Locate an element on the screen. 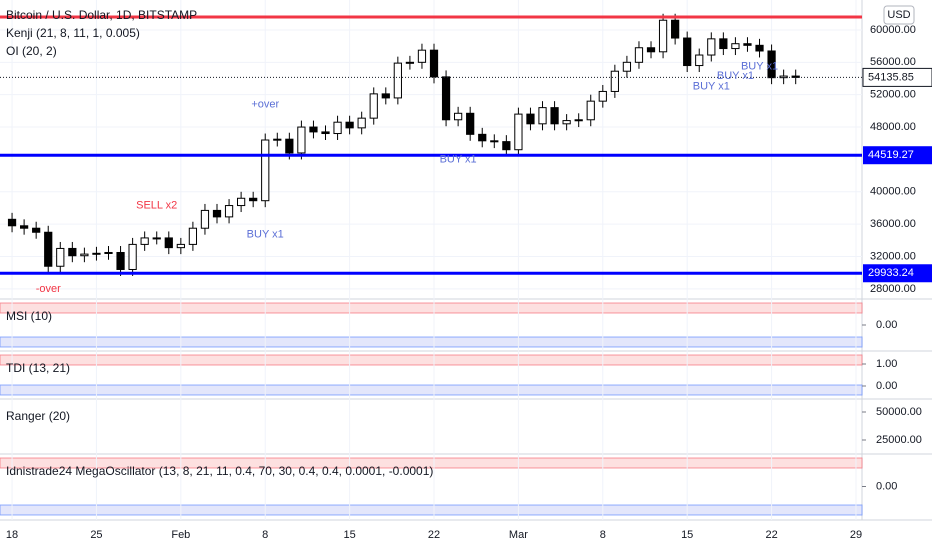 The height and width of the screenshot is (550, 932). pane-tick-label: 1.00 is located at coordinates (886, 364).